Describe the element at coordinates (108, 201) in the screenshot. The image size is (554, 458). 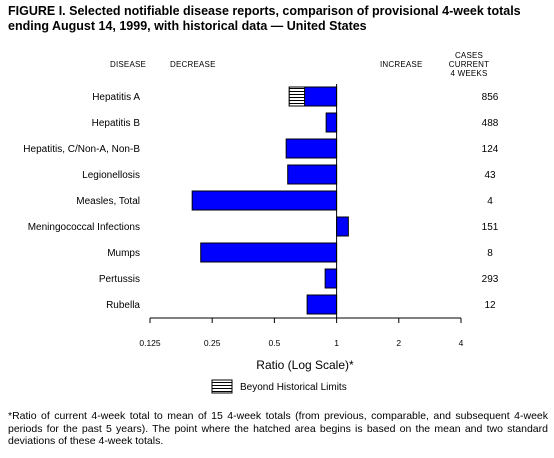
I see `category-label: Measles, Total` at that location.